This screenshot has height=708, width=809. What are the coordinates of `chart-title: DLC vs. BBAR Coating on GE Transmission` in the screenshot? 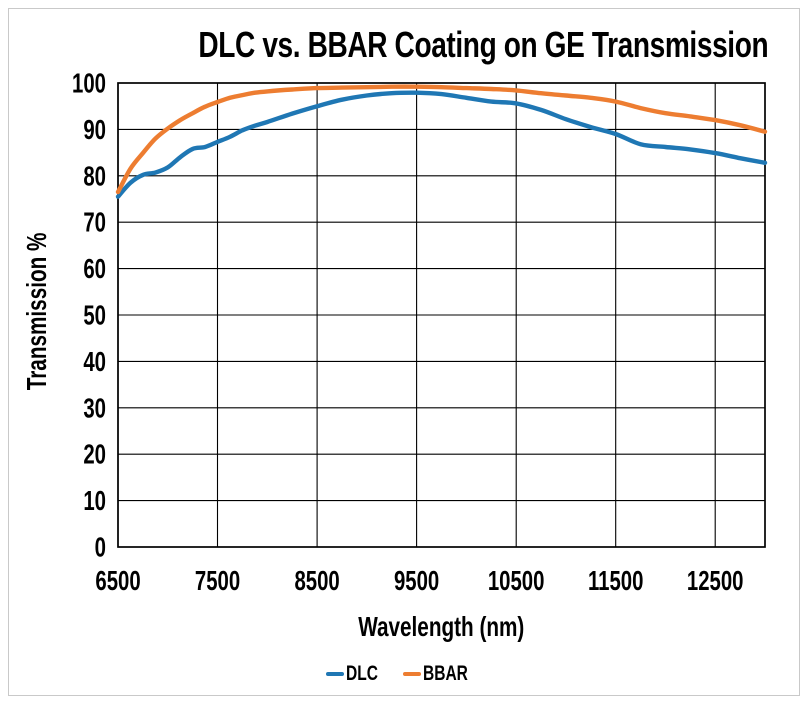 It's located at (443, 45).